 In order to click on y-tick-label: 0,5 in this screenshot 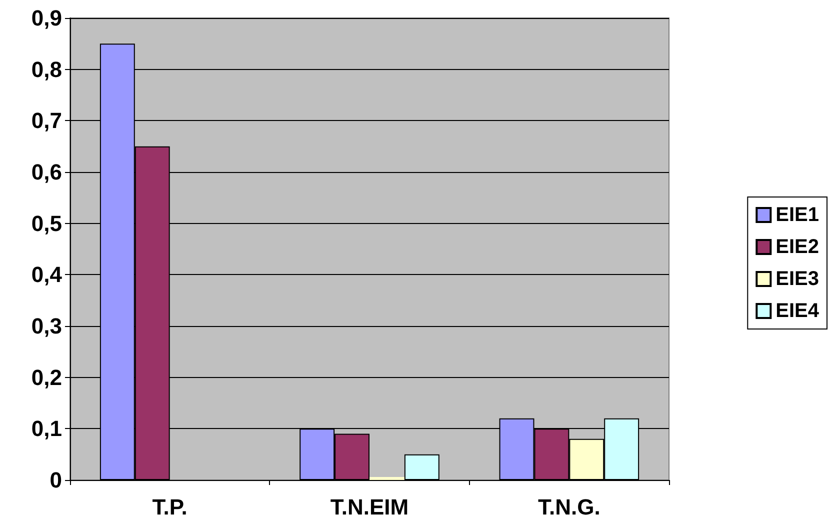, I will do `click(46, 223)`.